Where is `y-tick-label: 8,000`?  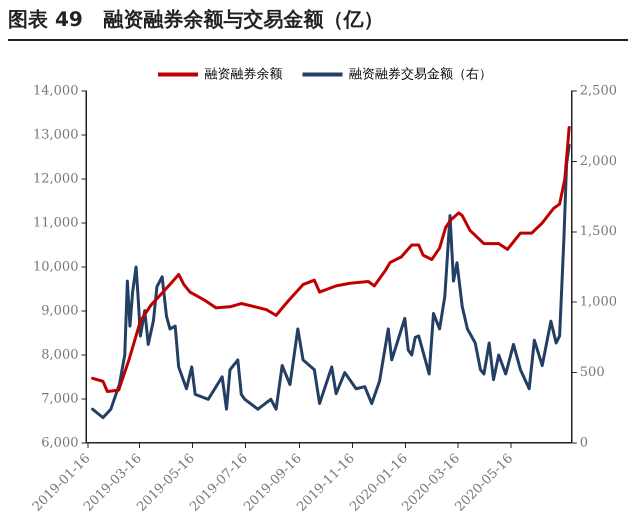
y-tick-label: 8,000 is located at coordinates (59, 354).